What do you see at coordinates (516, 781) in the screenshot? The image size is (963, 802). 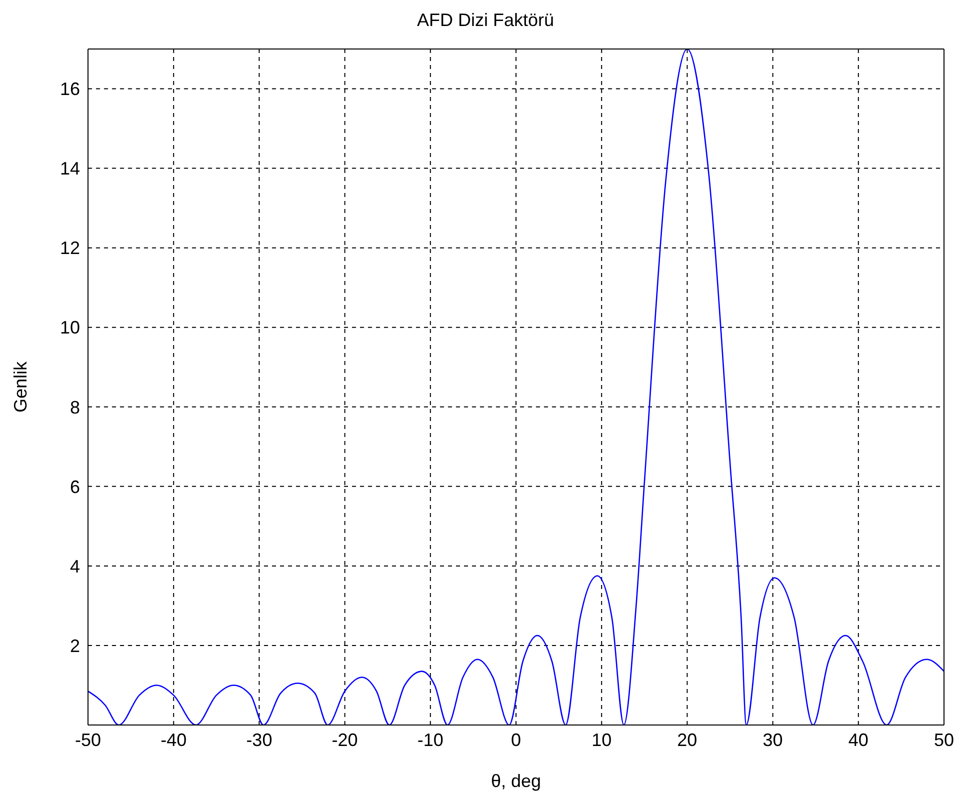 I see `x-axis-title: θ, deg` at bounding box center [516, 781].